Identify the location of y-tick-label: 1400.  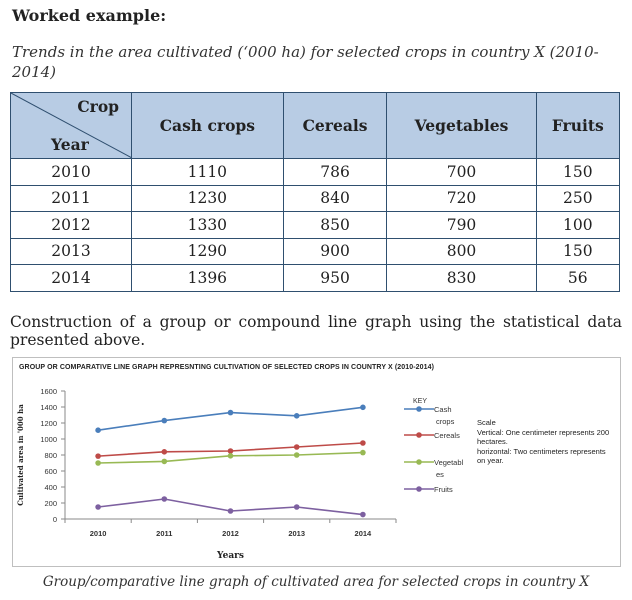
(48, 407).